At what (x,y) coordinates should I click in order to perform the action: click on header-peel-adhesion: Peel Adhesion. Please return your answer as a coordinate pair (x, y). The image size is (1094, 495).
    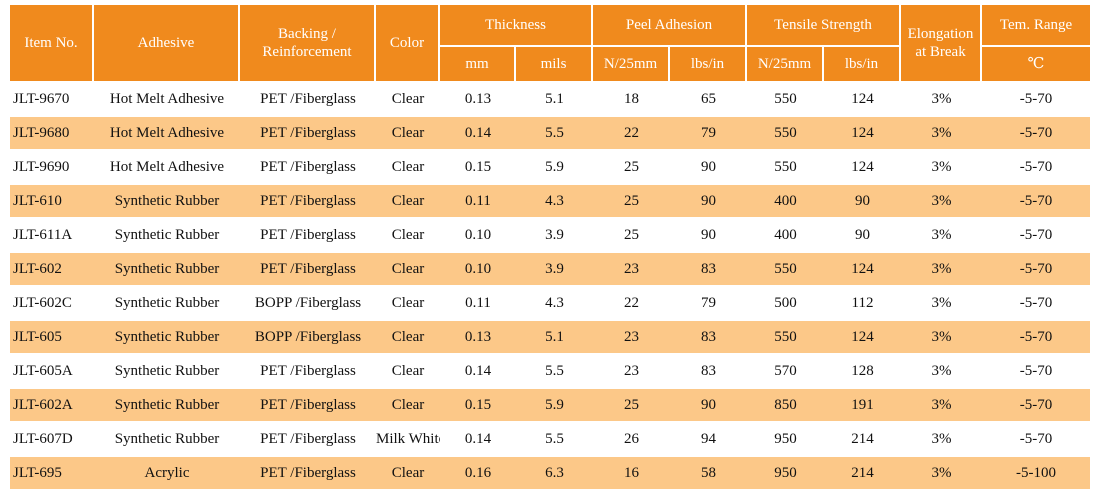
    Looking at the image, I should click on (670, 26).